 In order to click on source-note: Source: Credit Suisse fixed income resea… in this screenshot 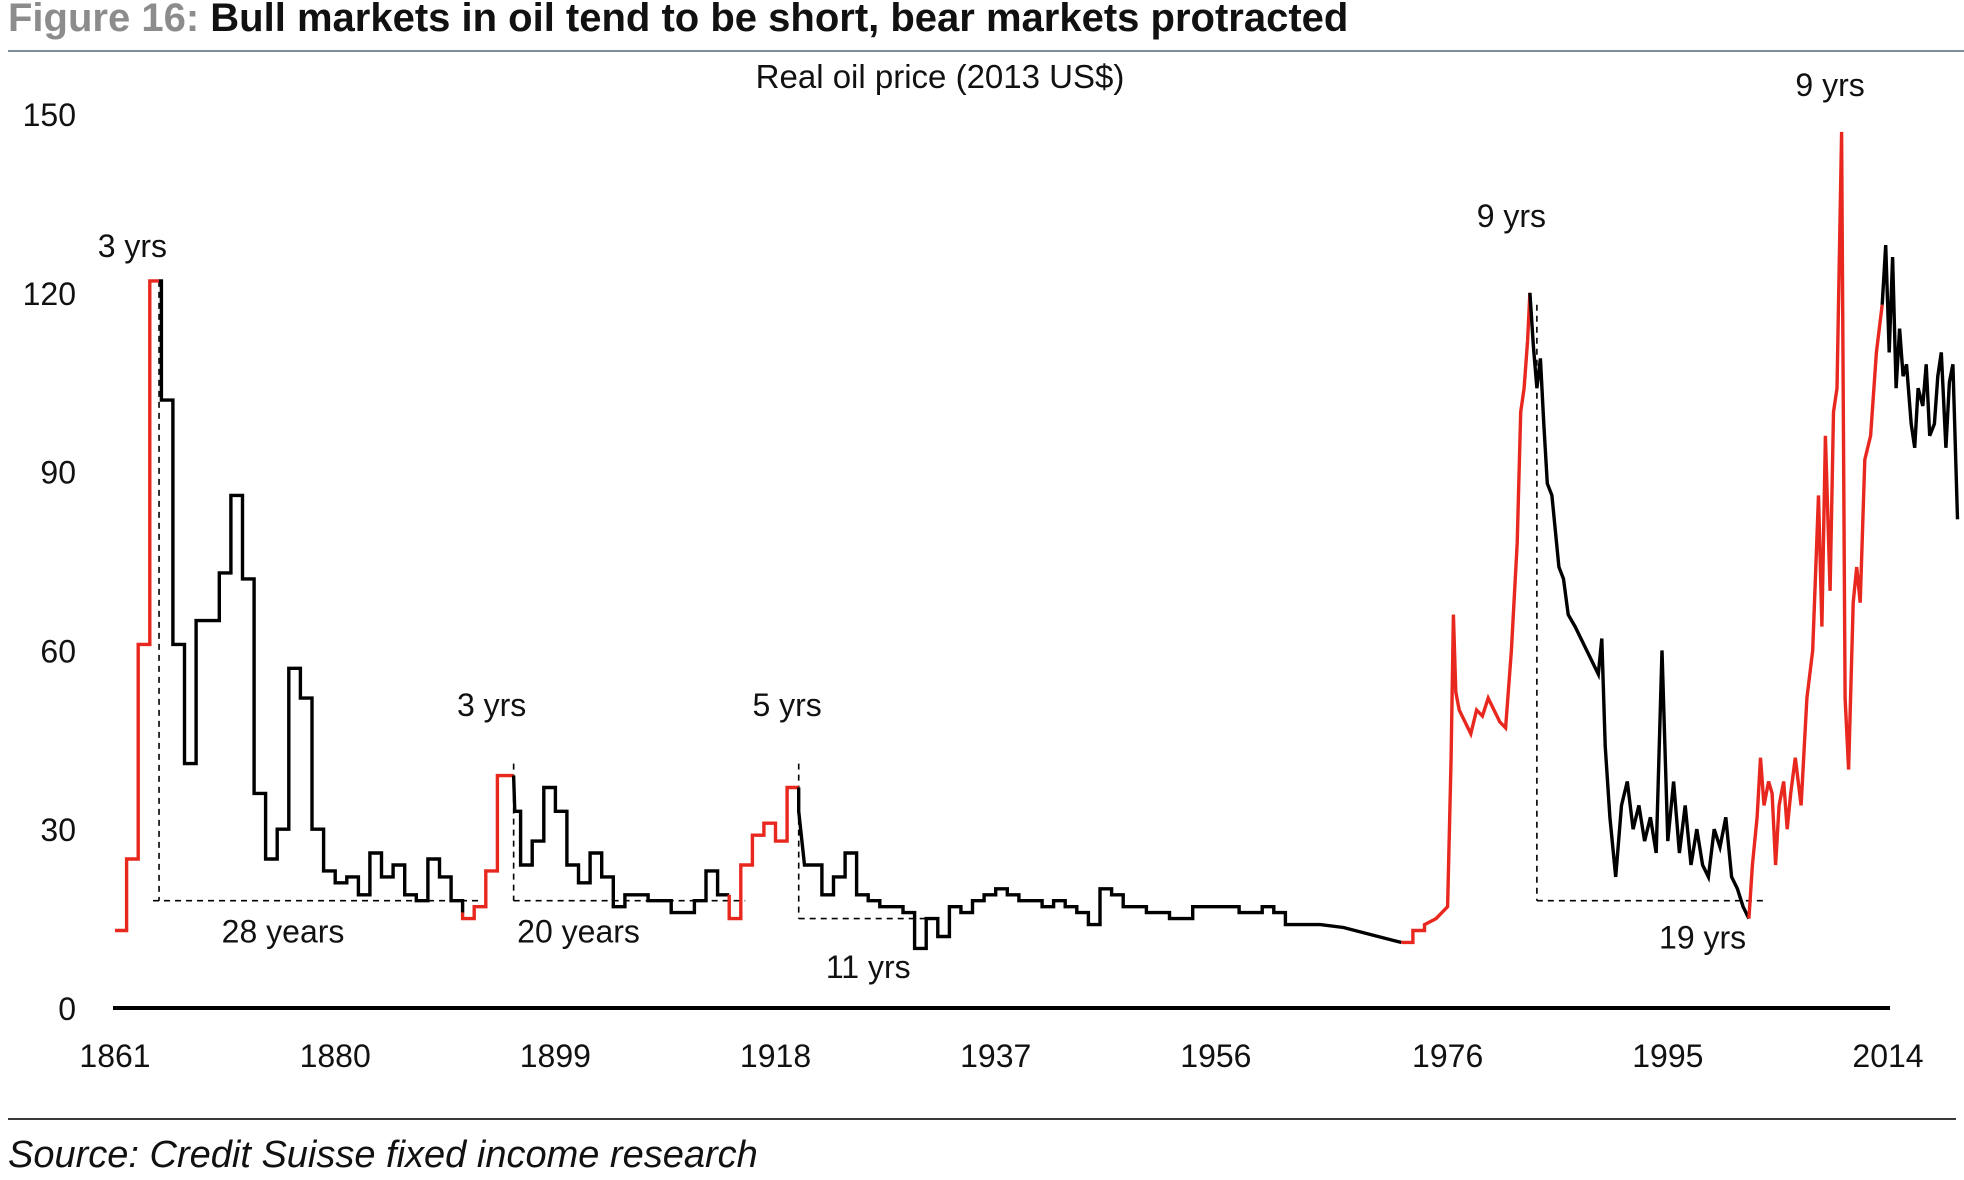, I will do `click(383, 1155)`.